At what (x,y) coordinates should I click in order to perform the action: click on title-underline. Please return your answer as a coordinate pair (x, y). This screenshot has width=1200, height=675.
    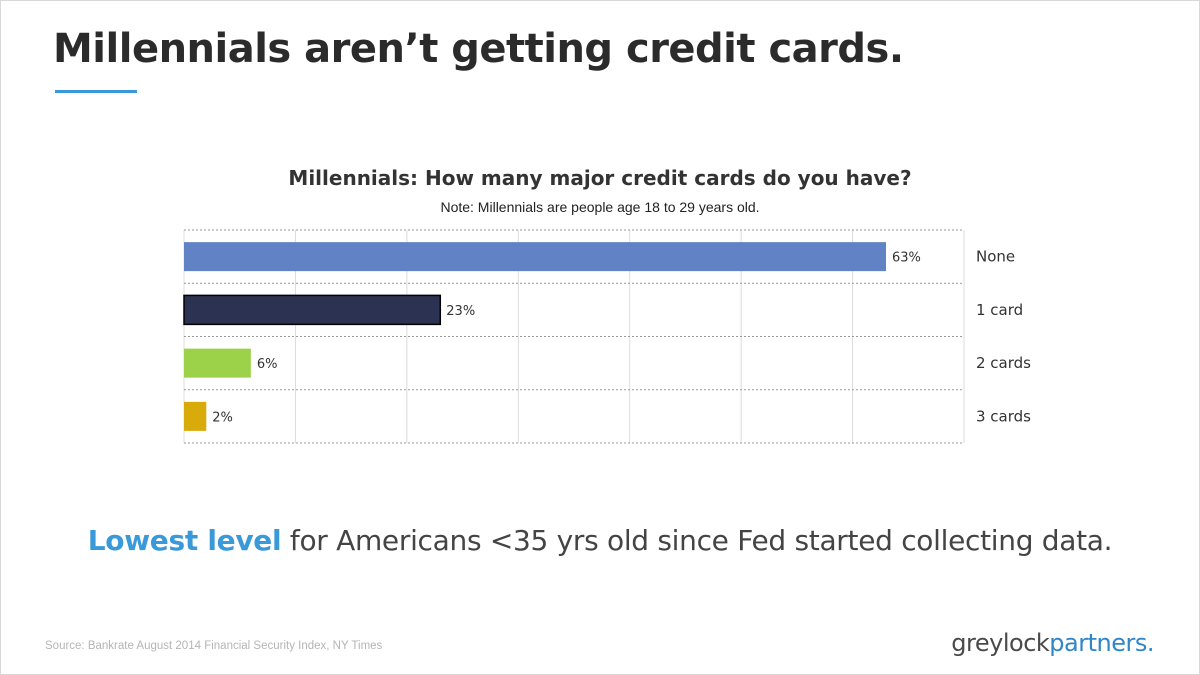
    Looking at the image, I should click on (96, 91).